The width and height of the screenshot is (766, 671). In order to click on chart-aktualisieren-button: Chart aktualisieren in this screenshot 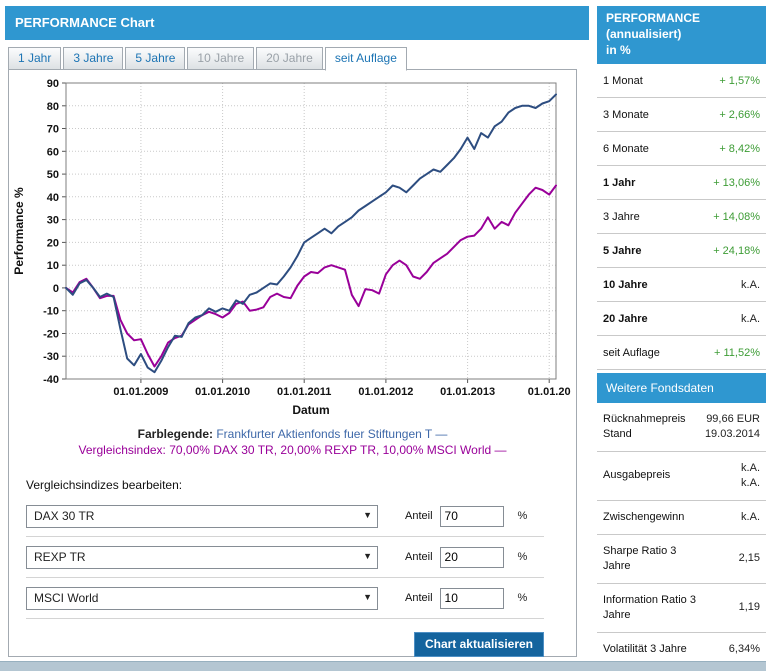, I will do `click(478, 644)`.